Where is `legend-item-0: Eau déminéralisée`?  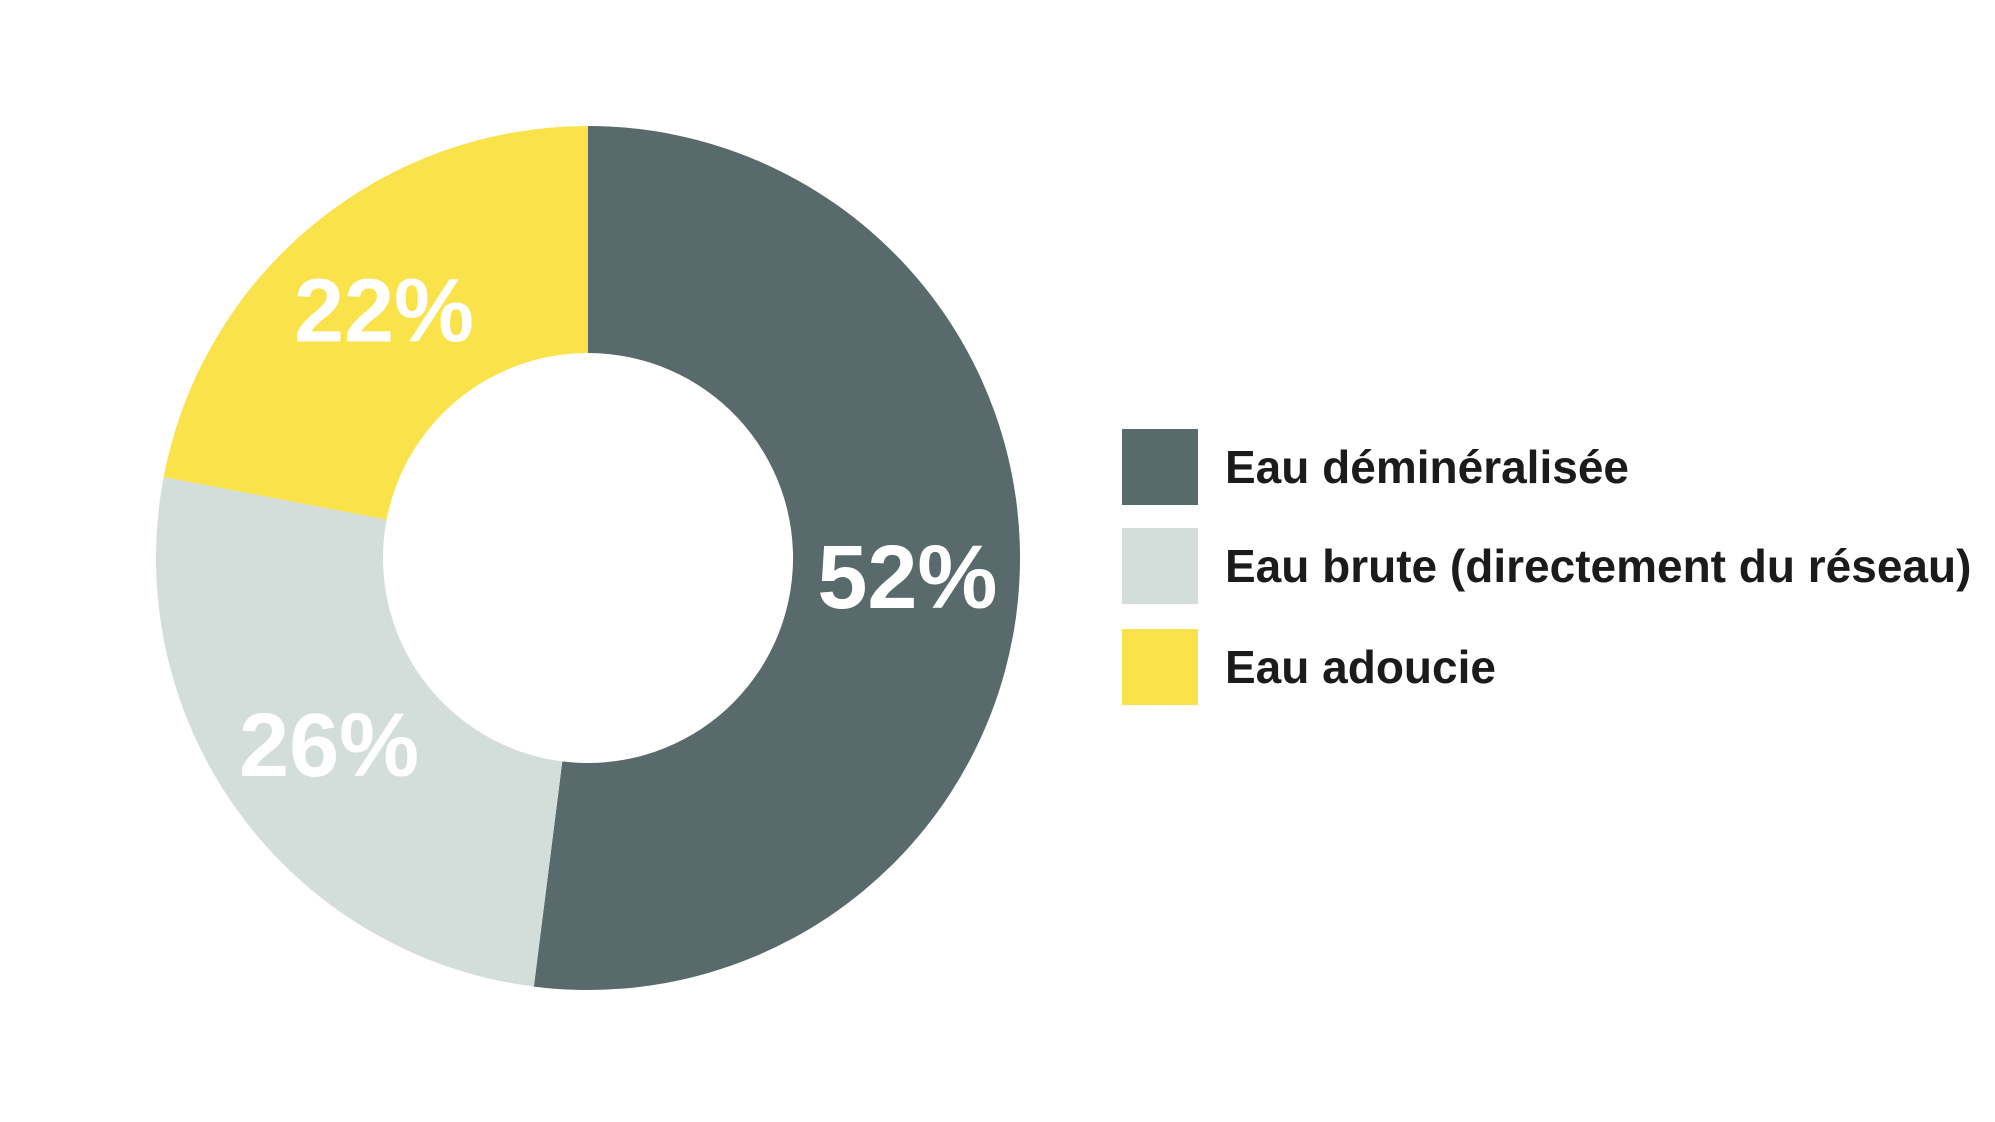
legend-item-0: Eau déminéralisée is located at coordinates (1375, 467).